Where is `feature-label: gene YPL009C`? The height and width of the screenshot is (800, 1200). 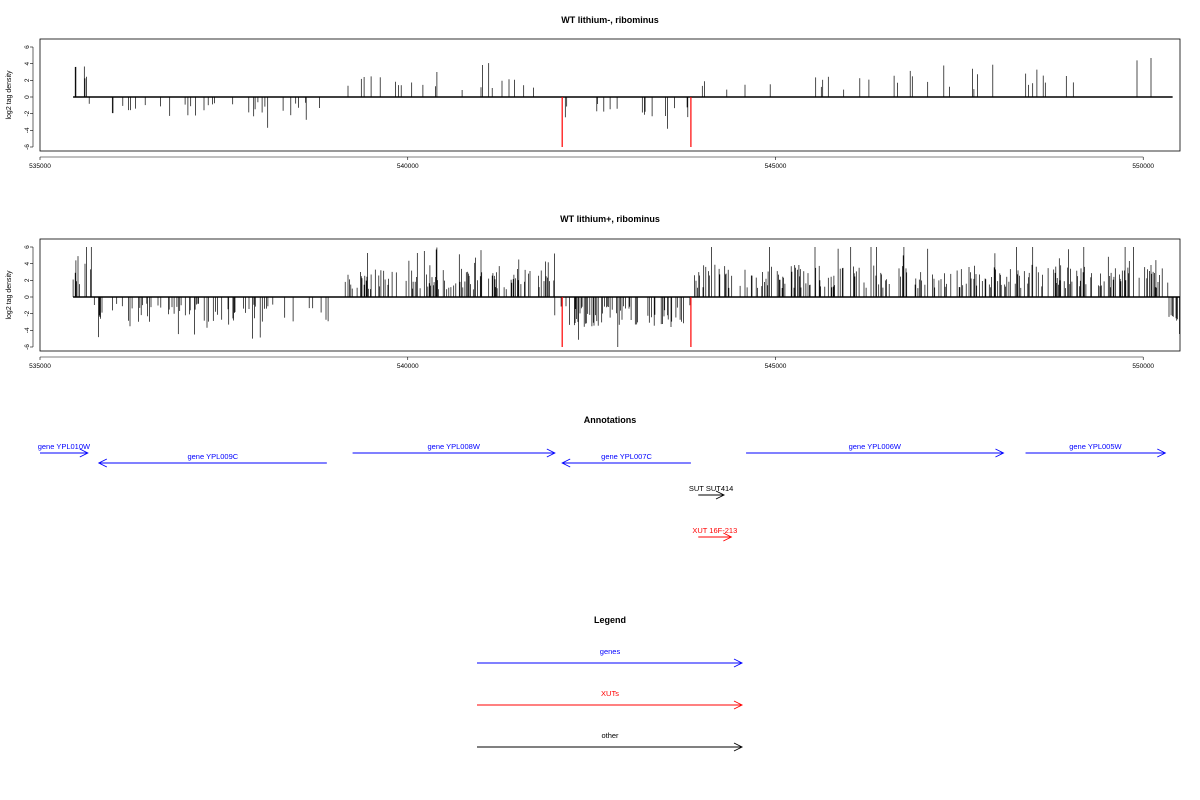
feature-label: gene YPL009C is located at coordinates (212, 456).